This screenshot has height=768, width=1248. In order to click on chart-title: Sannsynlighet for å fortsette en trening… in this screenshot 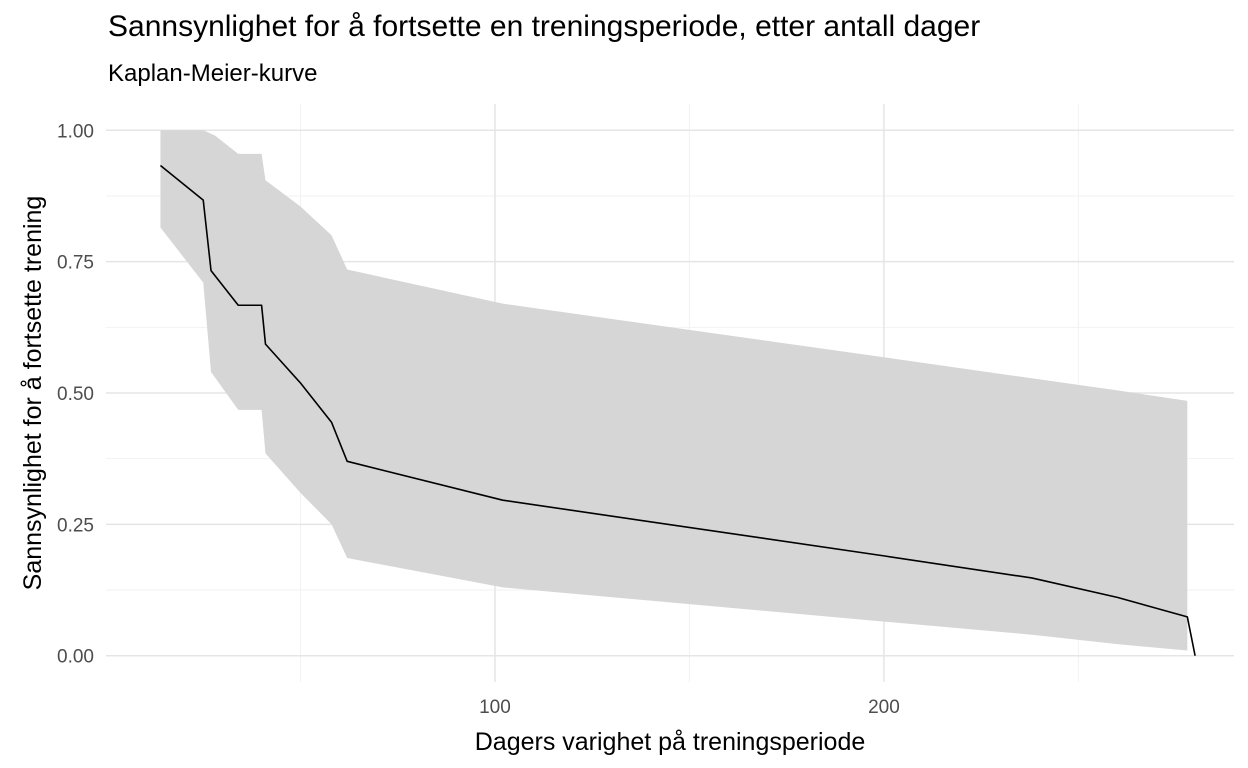, I will do `click(544, 26)`.